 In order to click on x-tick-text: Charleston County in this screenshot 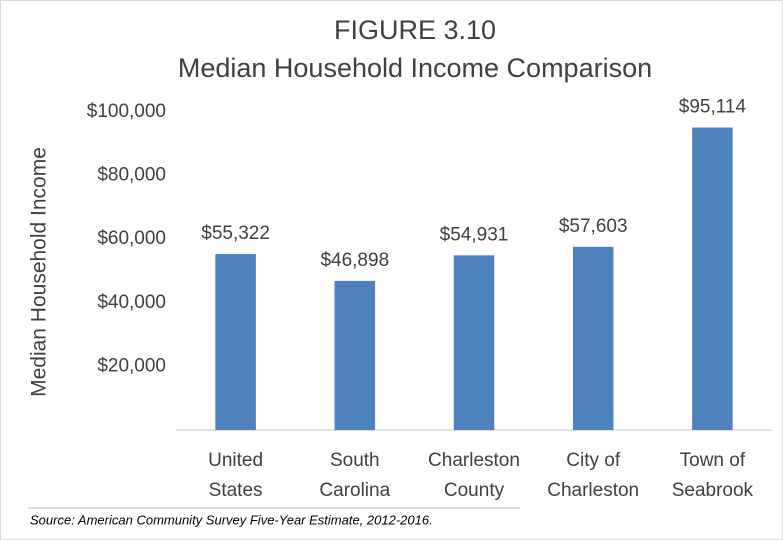, I will do `click(474, 475)`.